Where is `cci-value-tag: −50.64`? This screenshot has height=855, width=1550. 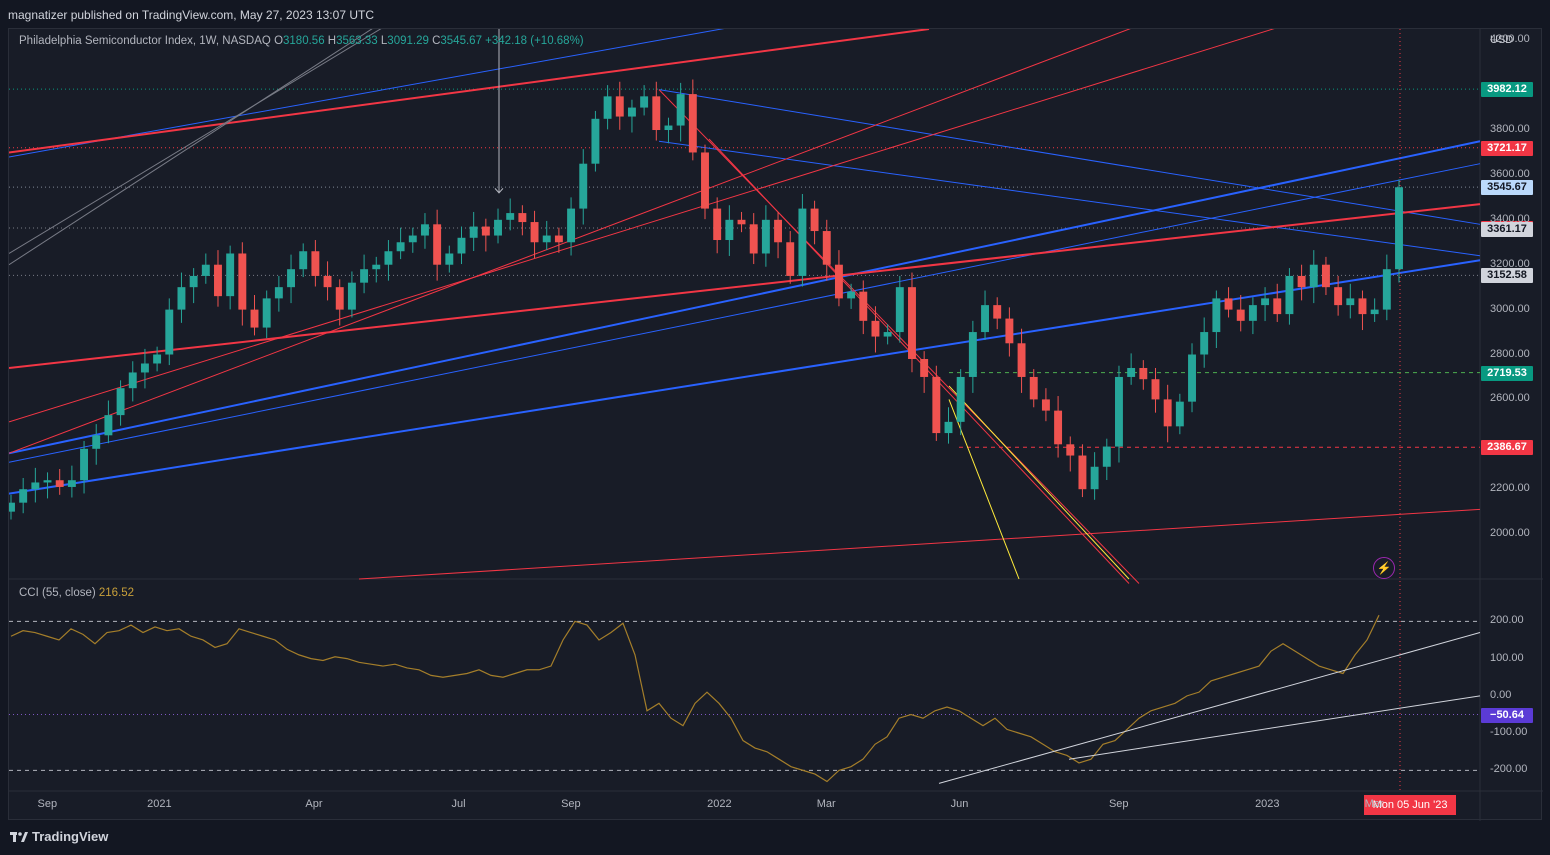 cci-value-tag: −50.64 is located at coordinates (1507, 715).